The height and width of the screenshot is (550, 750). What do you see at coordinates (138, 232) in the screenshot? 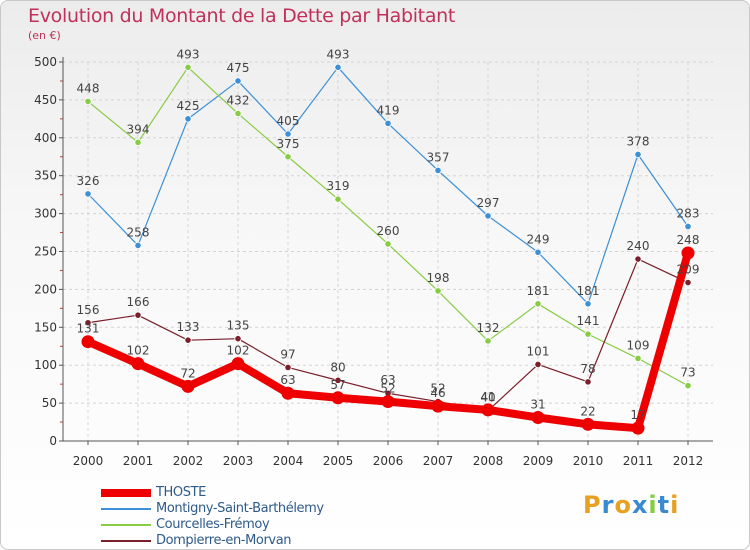
I see `data-label: 258` at bounding box center [138, 232].